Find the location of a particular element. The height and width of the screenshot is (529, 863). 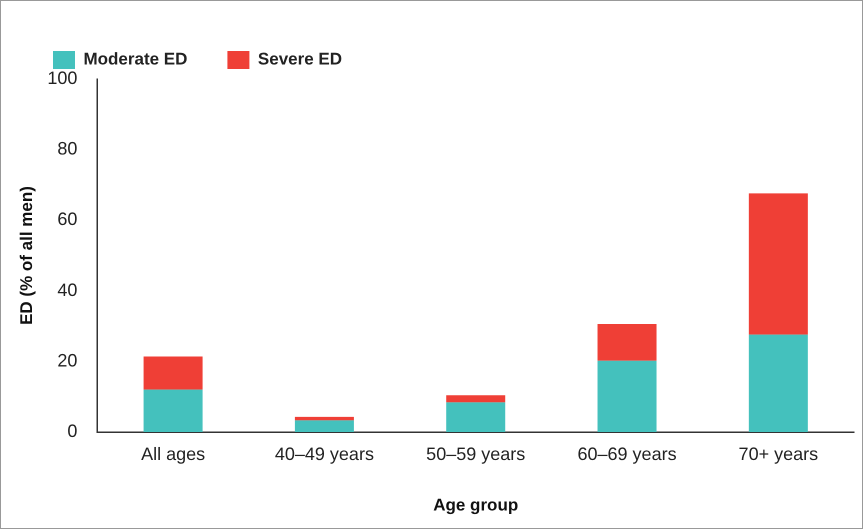

y-tick-label: 20 is located at coordinates (67, 360).